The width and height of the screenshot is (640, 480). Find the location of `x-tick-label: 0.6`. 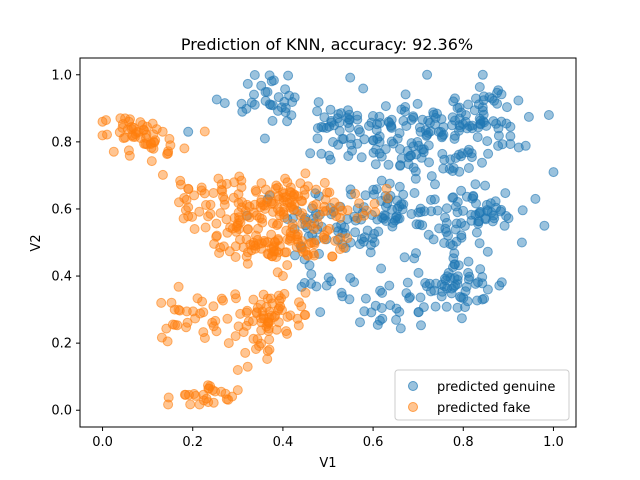

x-tick-label: 0.6 is located at coordinates (373, 442).